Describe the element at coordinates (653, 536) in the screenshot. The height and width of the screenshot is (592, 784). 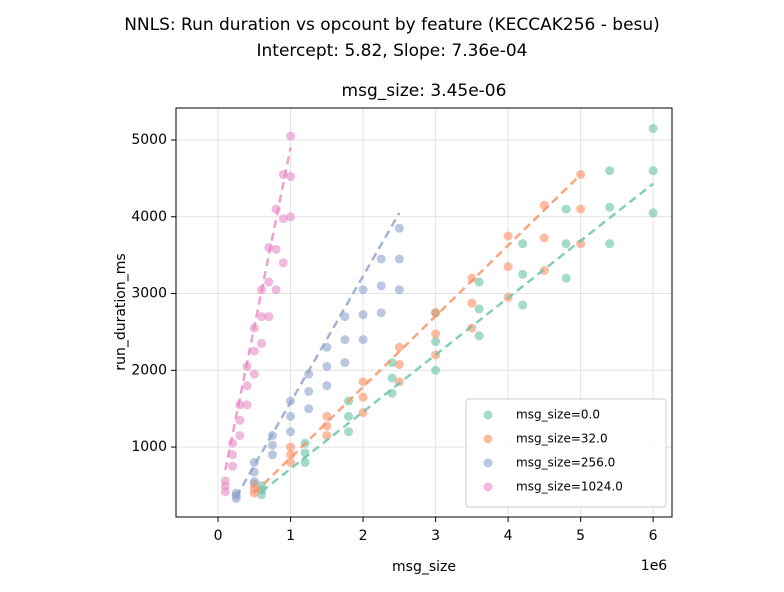
I see `x-tick-label: 6` at that location.